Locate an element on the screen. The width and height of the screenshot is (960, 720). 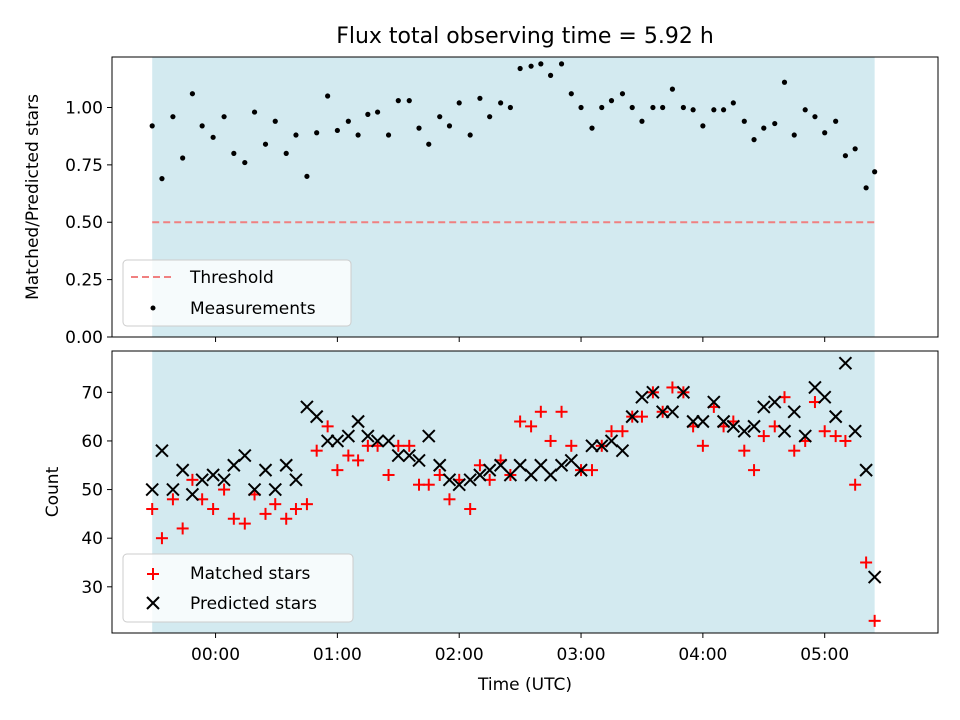
bottom-legend-box is located at coordinates (238, 588).